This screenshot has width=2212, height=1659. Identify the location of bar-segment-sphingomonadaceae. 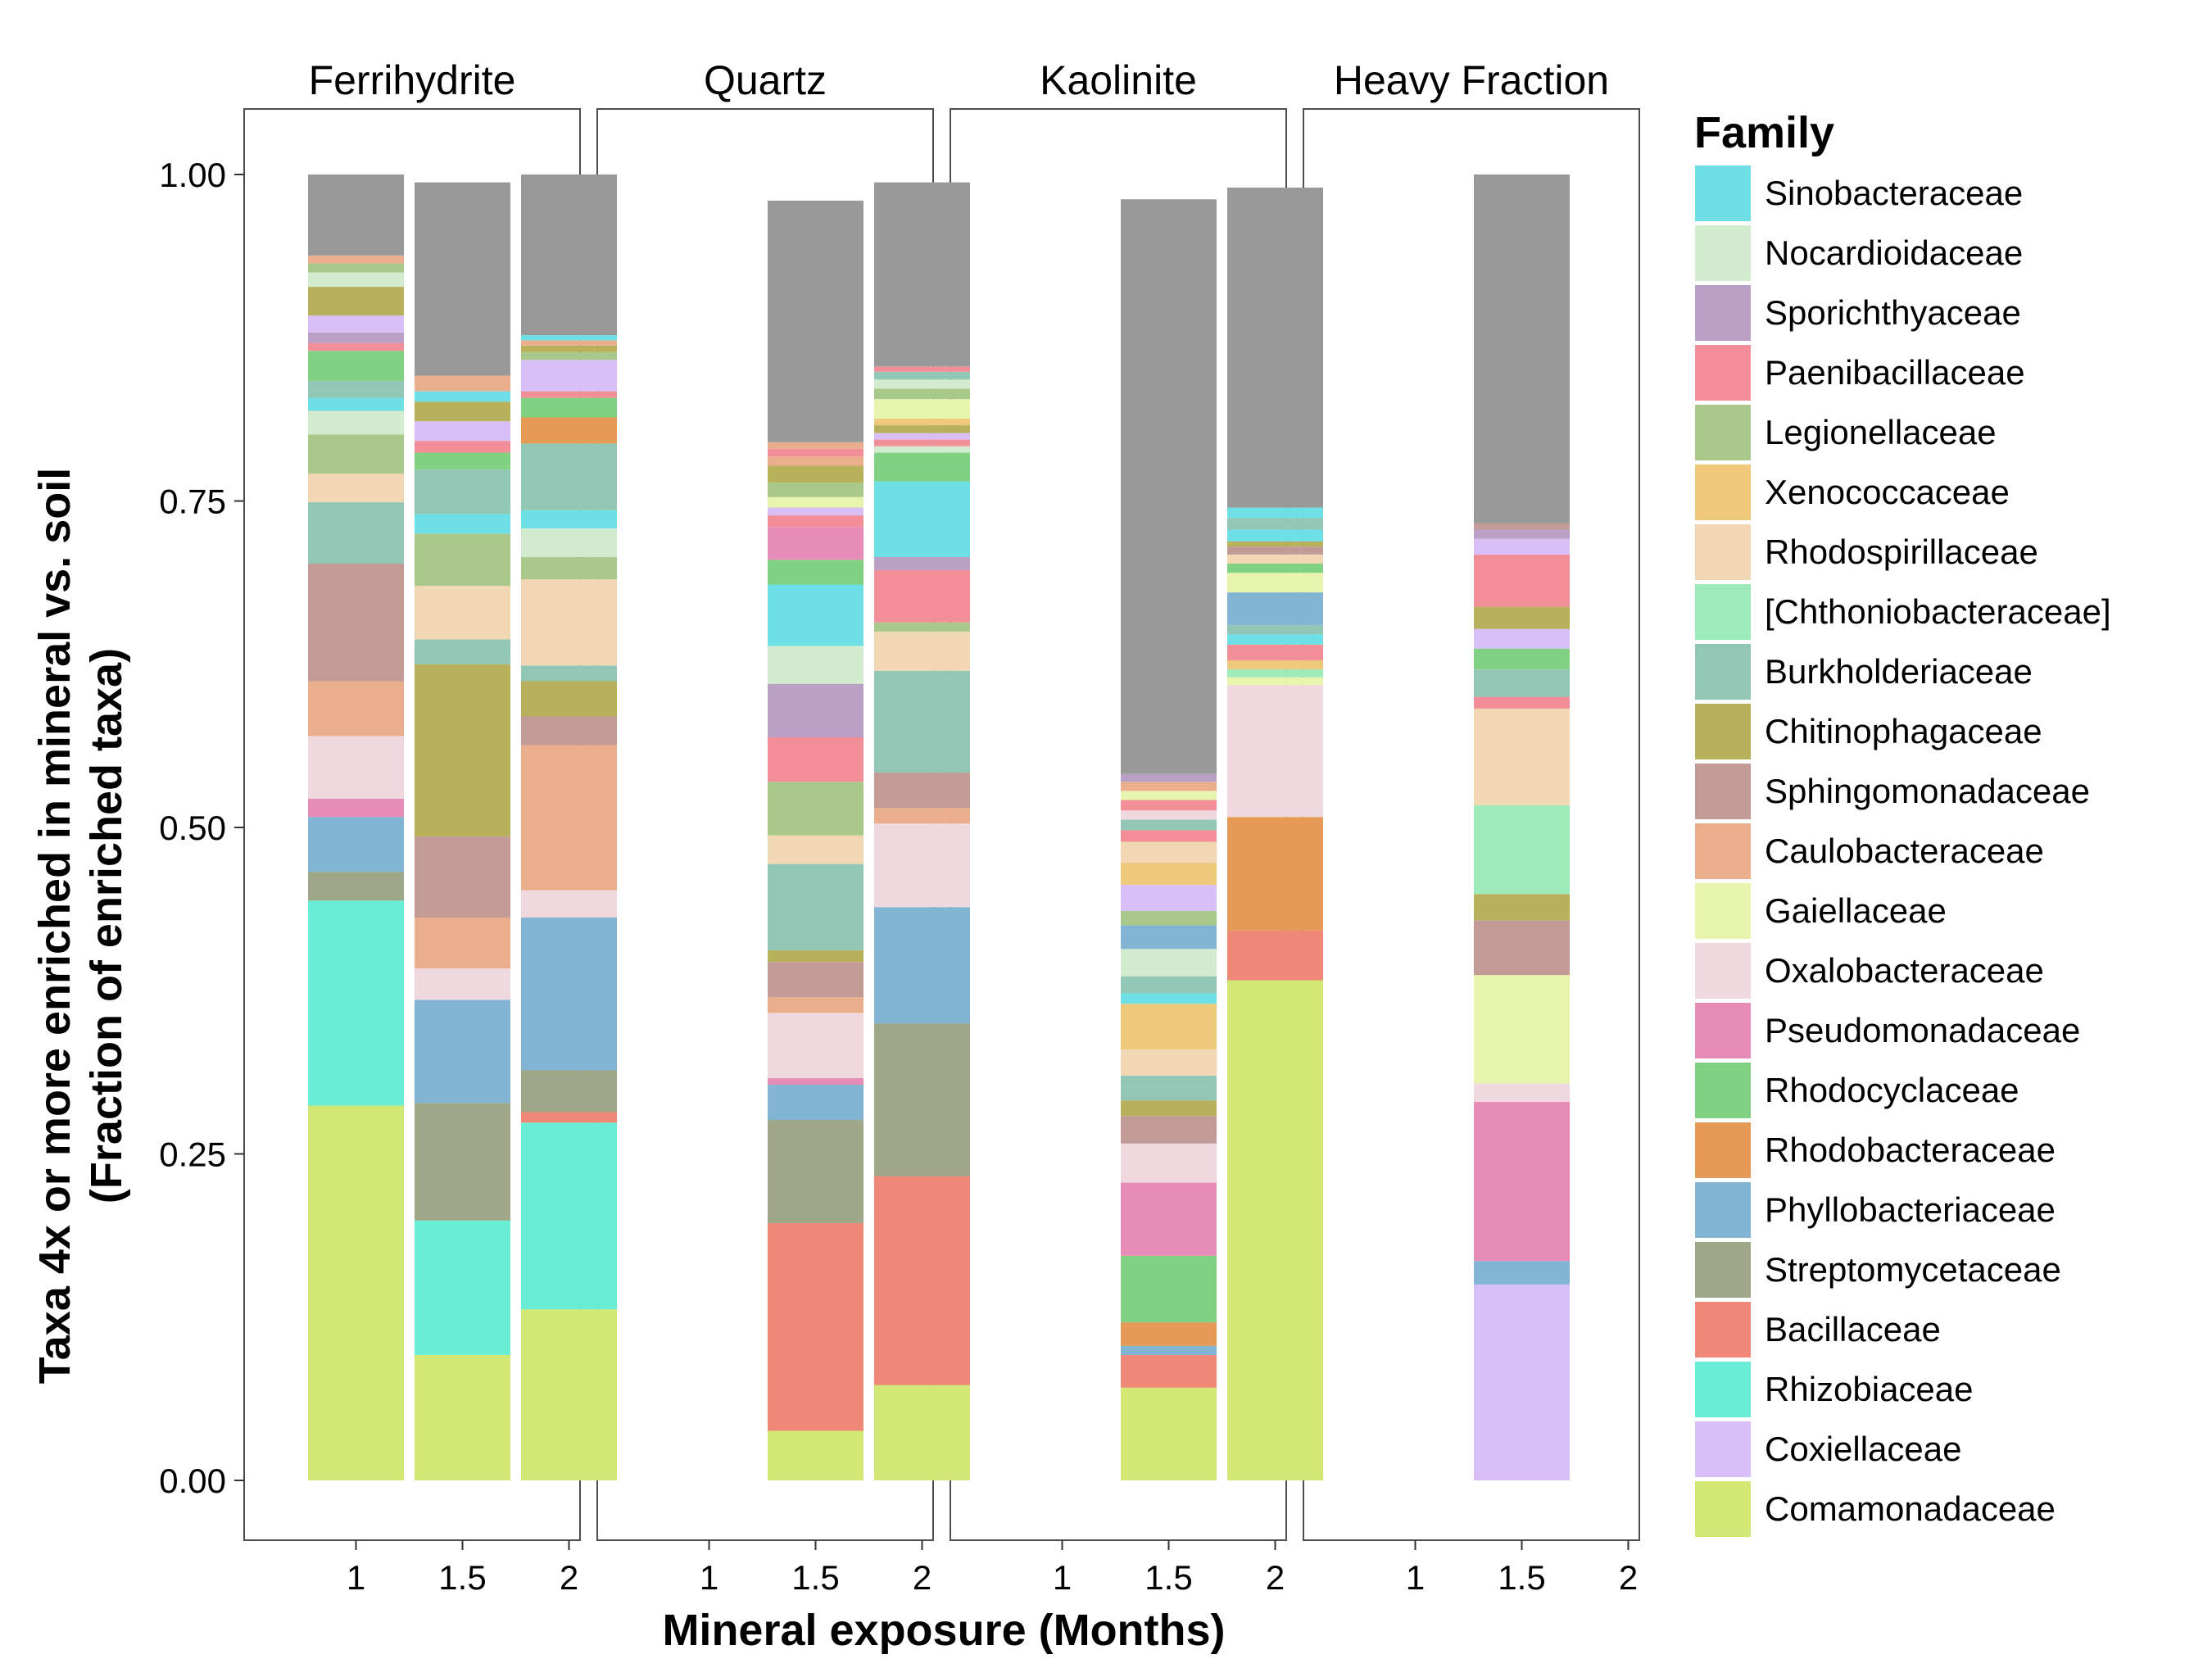
(356, 623).